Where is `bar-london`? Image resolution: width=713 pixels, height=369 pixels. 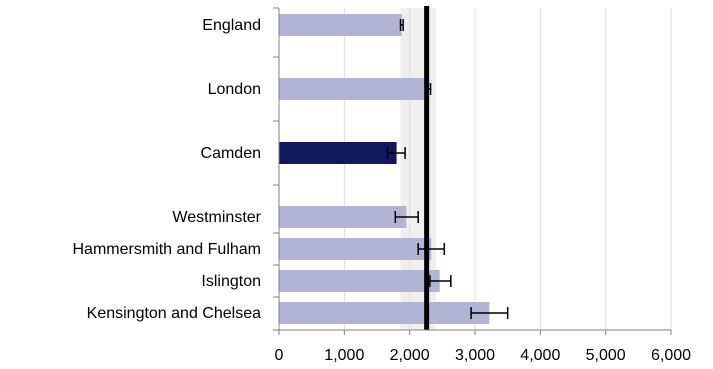 bar-london is located at coordinates (353, 89).